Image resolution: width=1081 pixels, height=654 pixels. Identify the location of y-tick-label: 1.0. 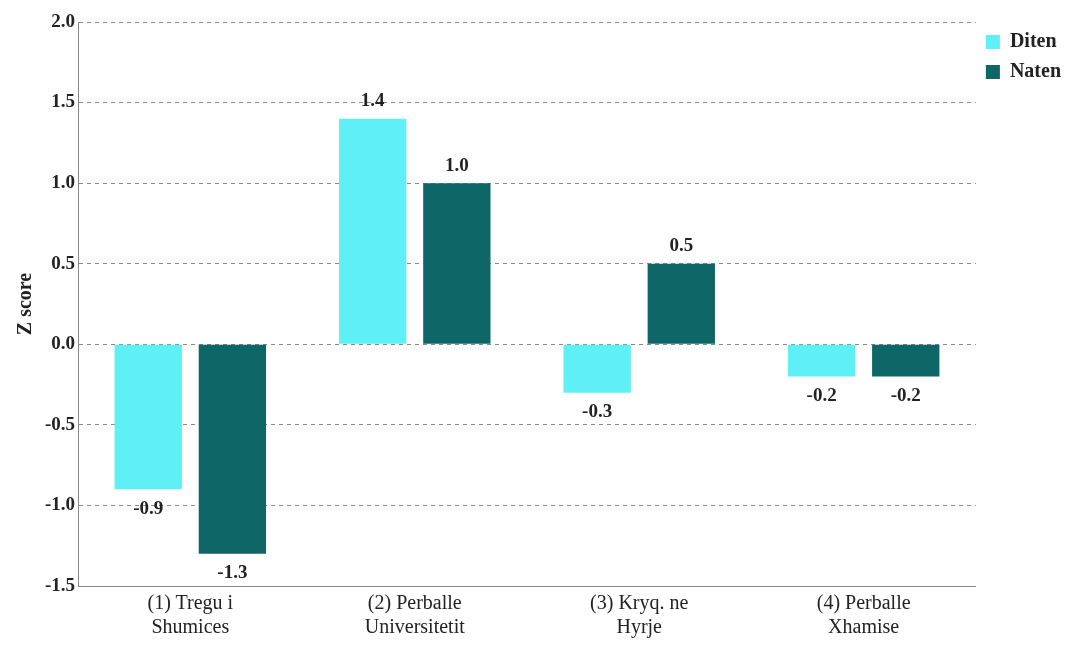
(63, 182).